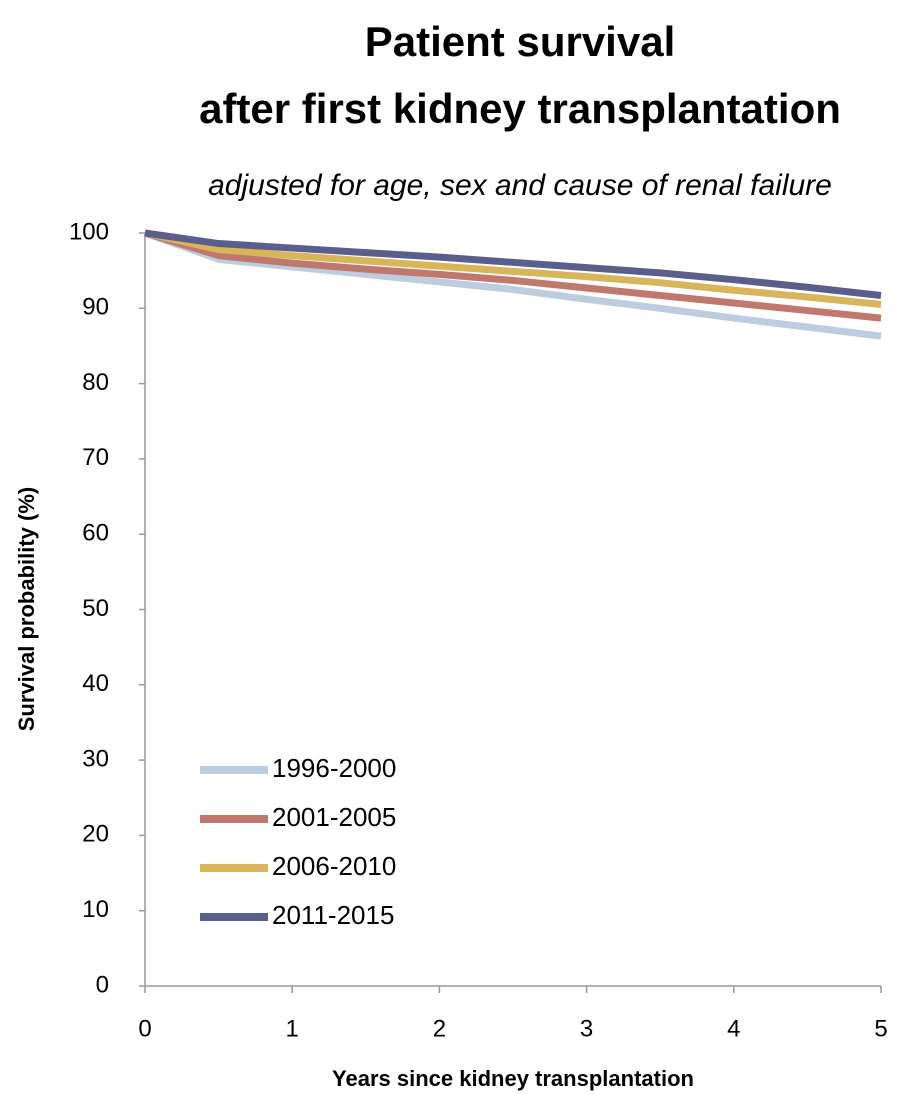  What do you see at coordinates (733, 1028) in the screenshot?
I see `x-tick-label: 4` at bounding box center [733, 1028].